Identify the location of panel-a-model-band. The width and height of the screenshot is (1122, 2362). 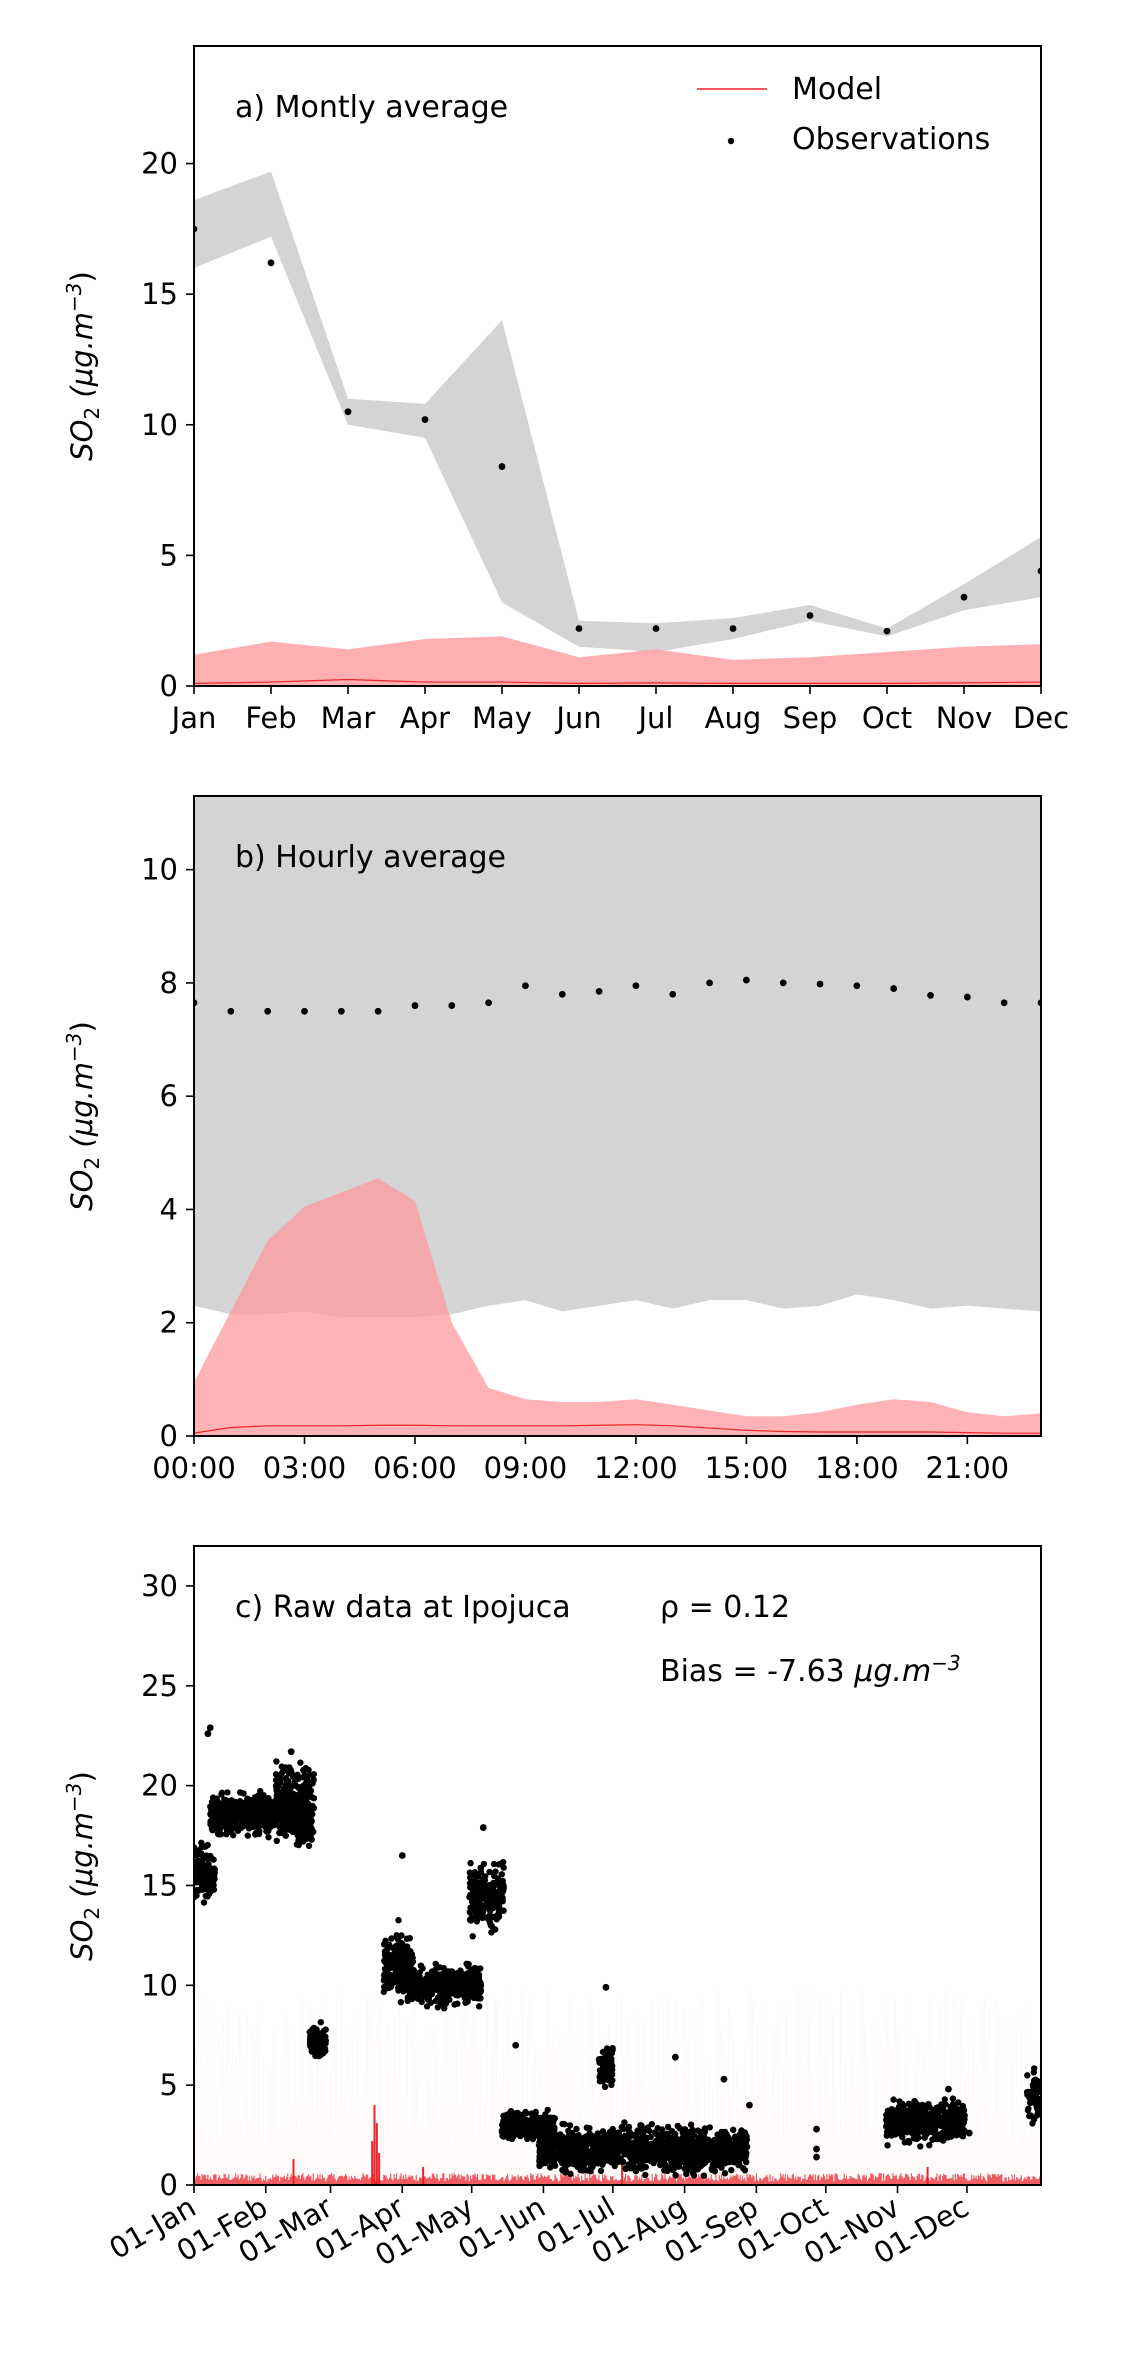
(617, 661).